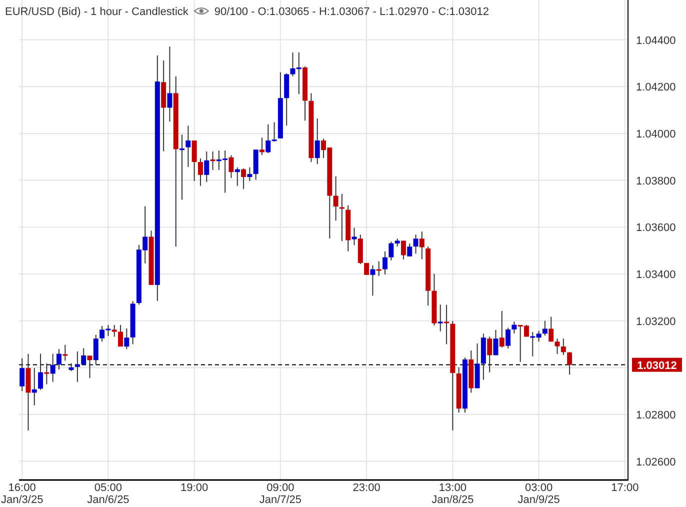 Image resolution: width=686 pixels, height=507 pixels. Describe the element at coordinates (656, 40) in the screenshot. I see `y-tick-label: 1.04400` at that location.